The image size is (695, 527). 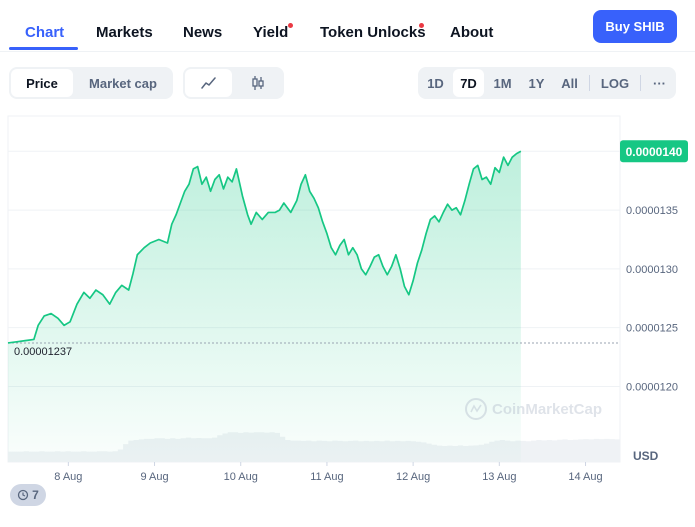 I want to click on price-toggle: Price, so click(x=42, y=83).